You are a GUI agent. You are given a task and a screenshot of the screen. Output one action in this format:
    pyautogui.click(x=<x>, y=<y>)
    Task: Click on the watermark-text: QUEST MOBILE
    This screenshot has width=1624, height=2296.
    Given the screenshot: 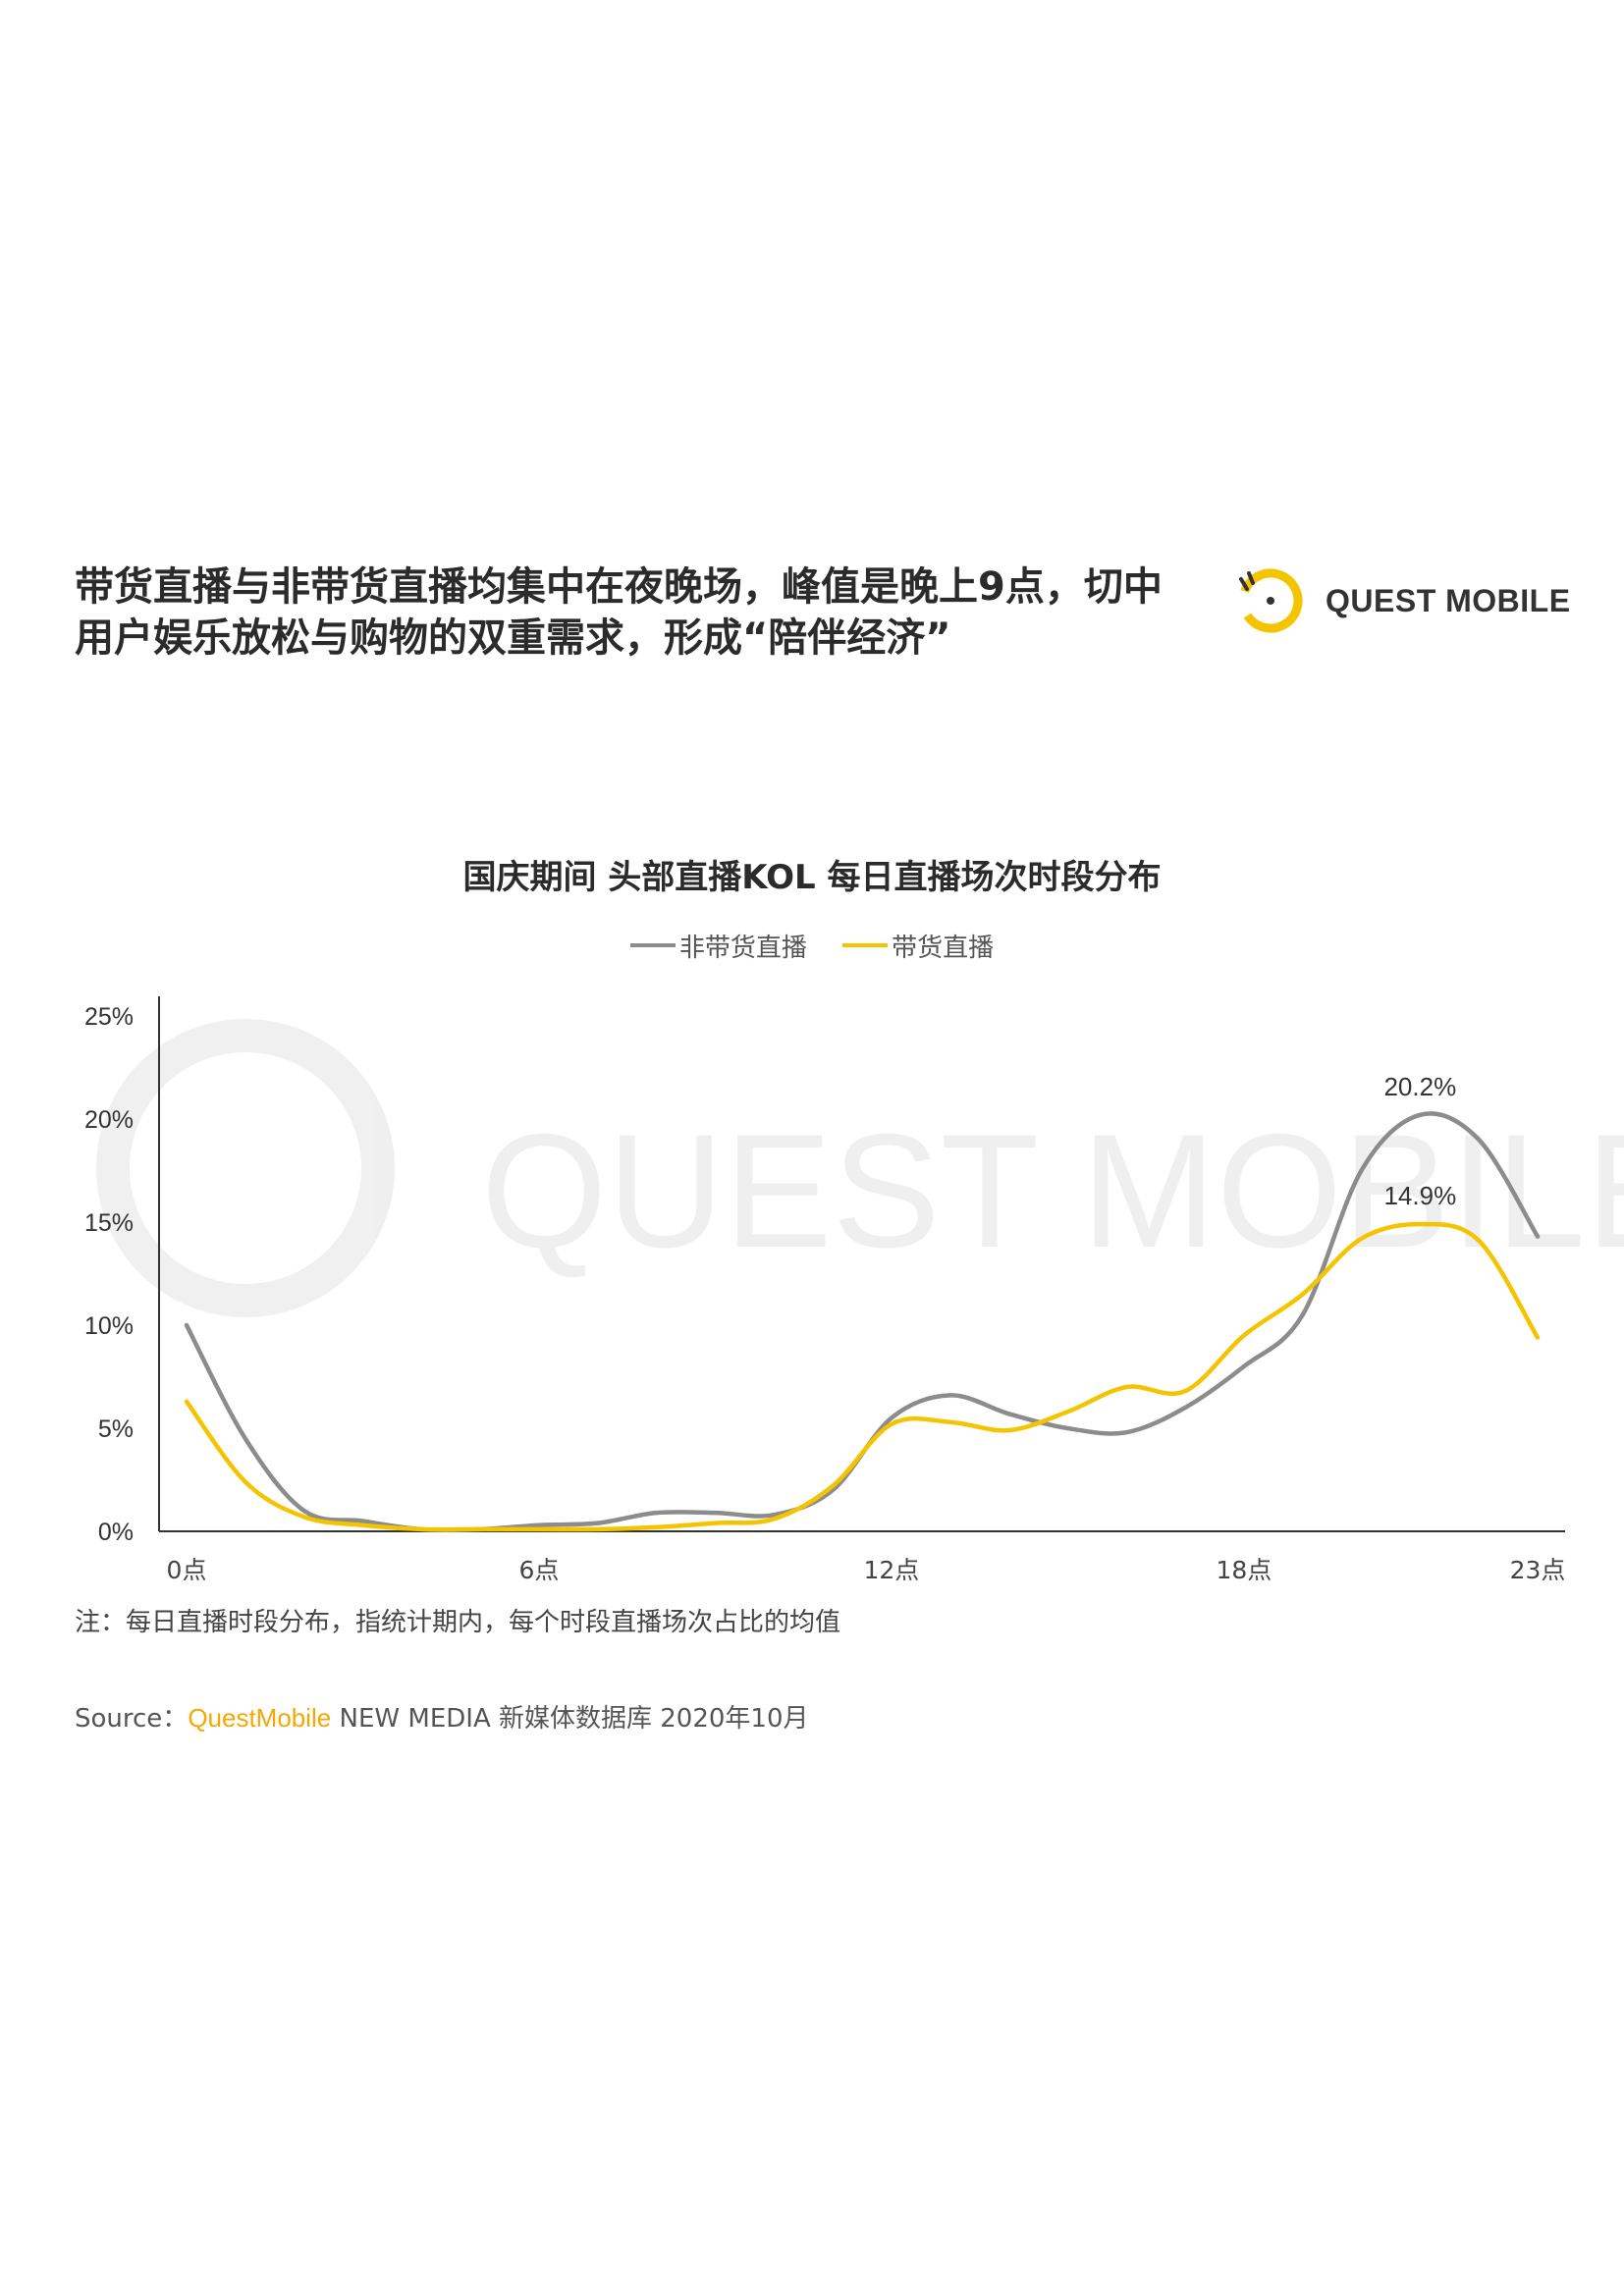 What is the action you would take?
    pyautogui.click(x=1052, y=1190)
    